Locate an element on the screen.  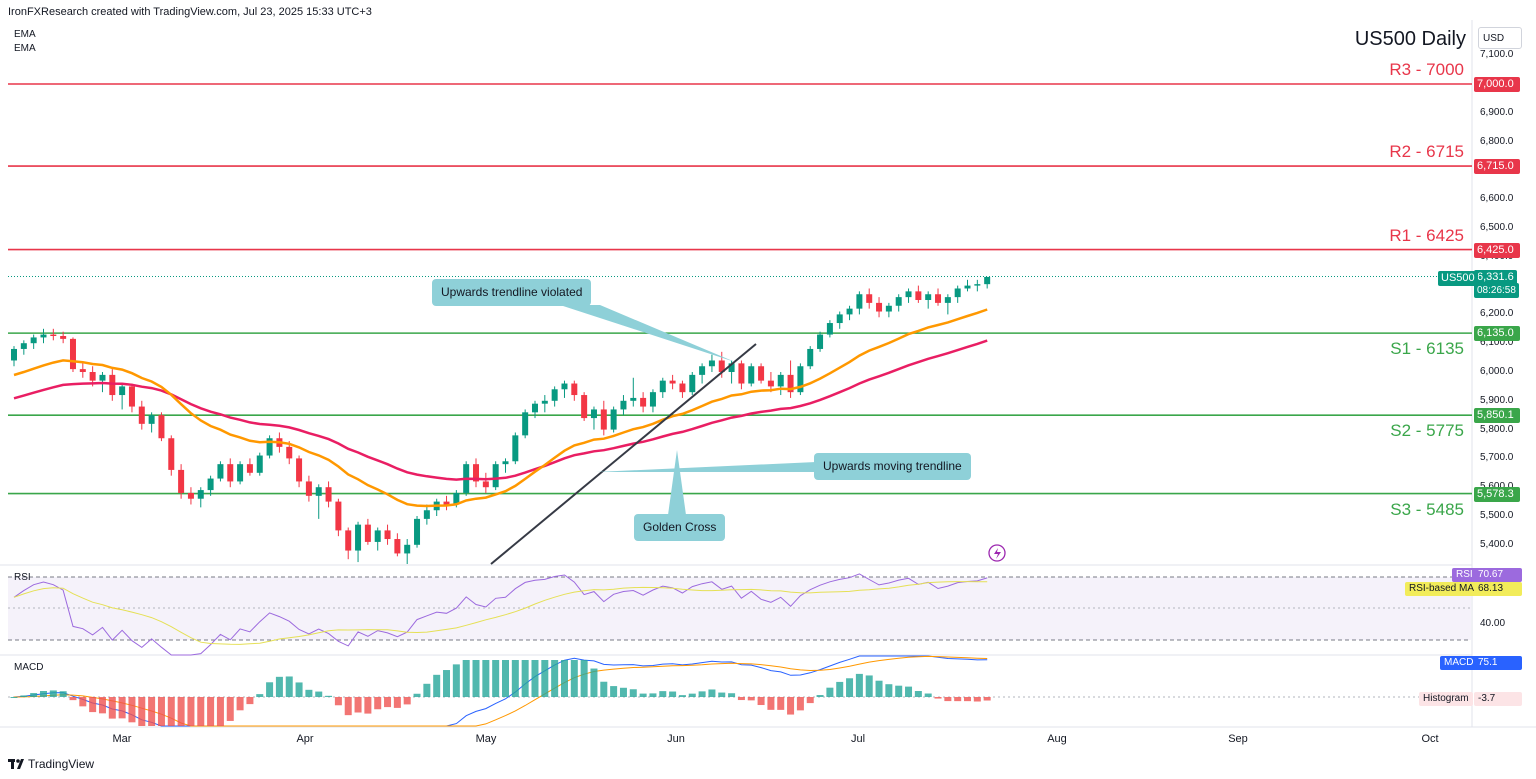
price-tick: 5,400.0 is located at coordinates (1497, 544).